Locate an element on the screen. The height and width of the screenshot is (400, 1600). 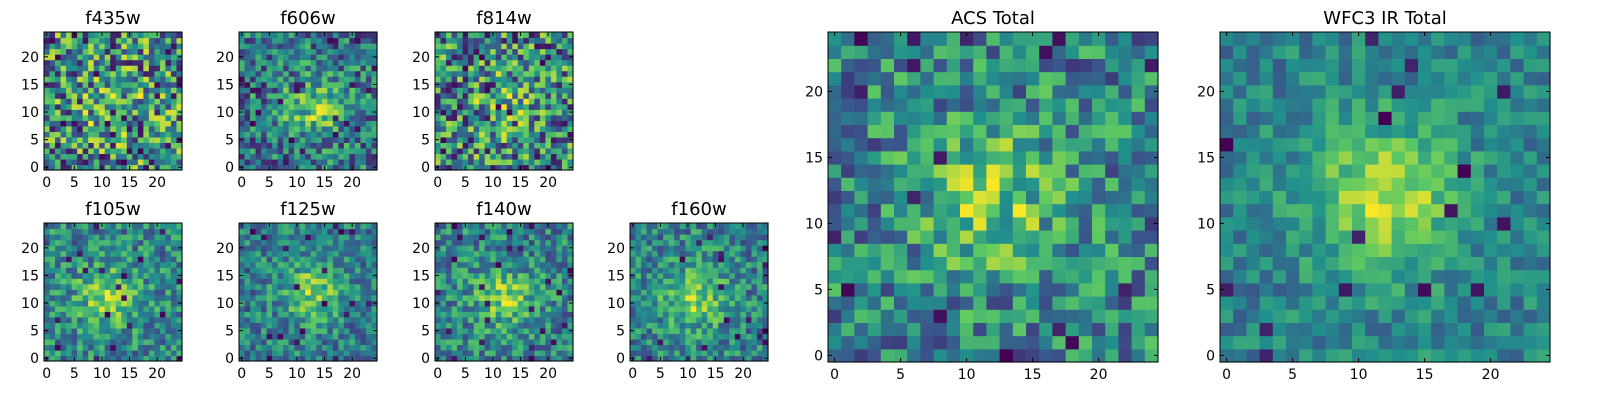
x-tick-label: 10 is located at coordinates (493, 183).